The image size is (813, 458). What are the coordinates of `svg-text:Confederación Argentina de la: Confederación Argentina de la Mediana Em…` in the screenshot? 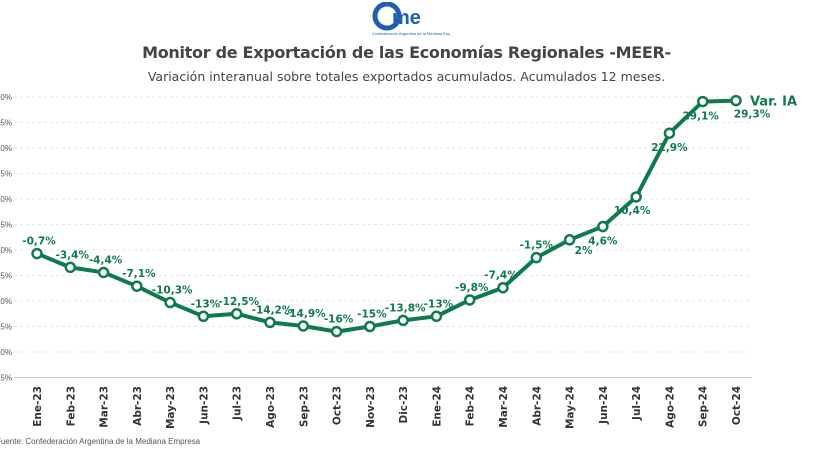 It's located at (411, 33).